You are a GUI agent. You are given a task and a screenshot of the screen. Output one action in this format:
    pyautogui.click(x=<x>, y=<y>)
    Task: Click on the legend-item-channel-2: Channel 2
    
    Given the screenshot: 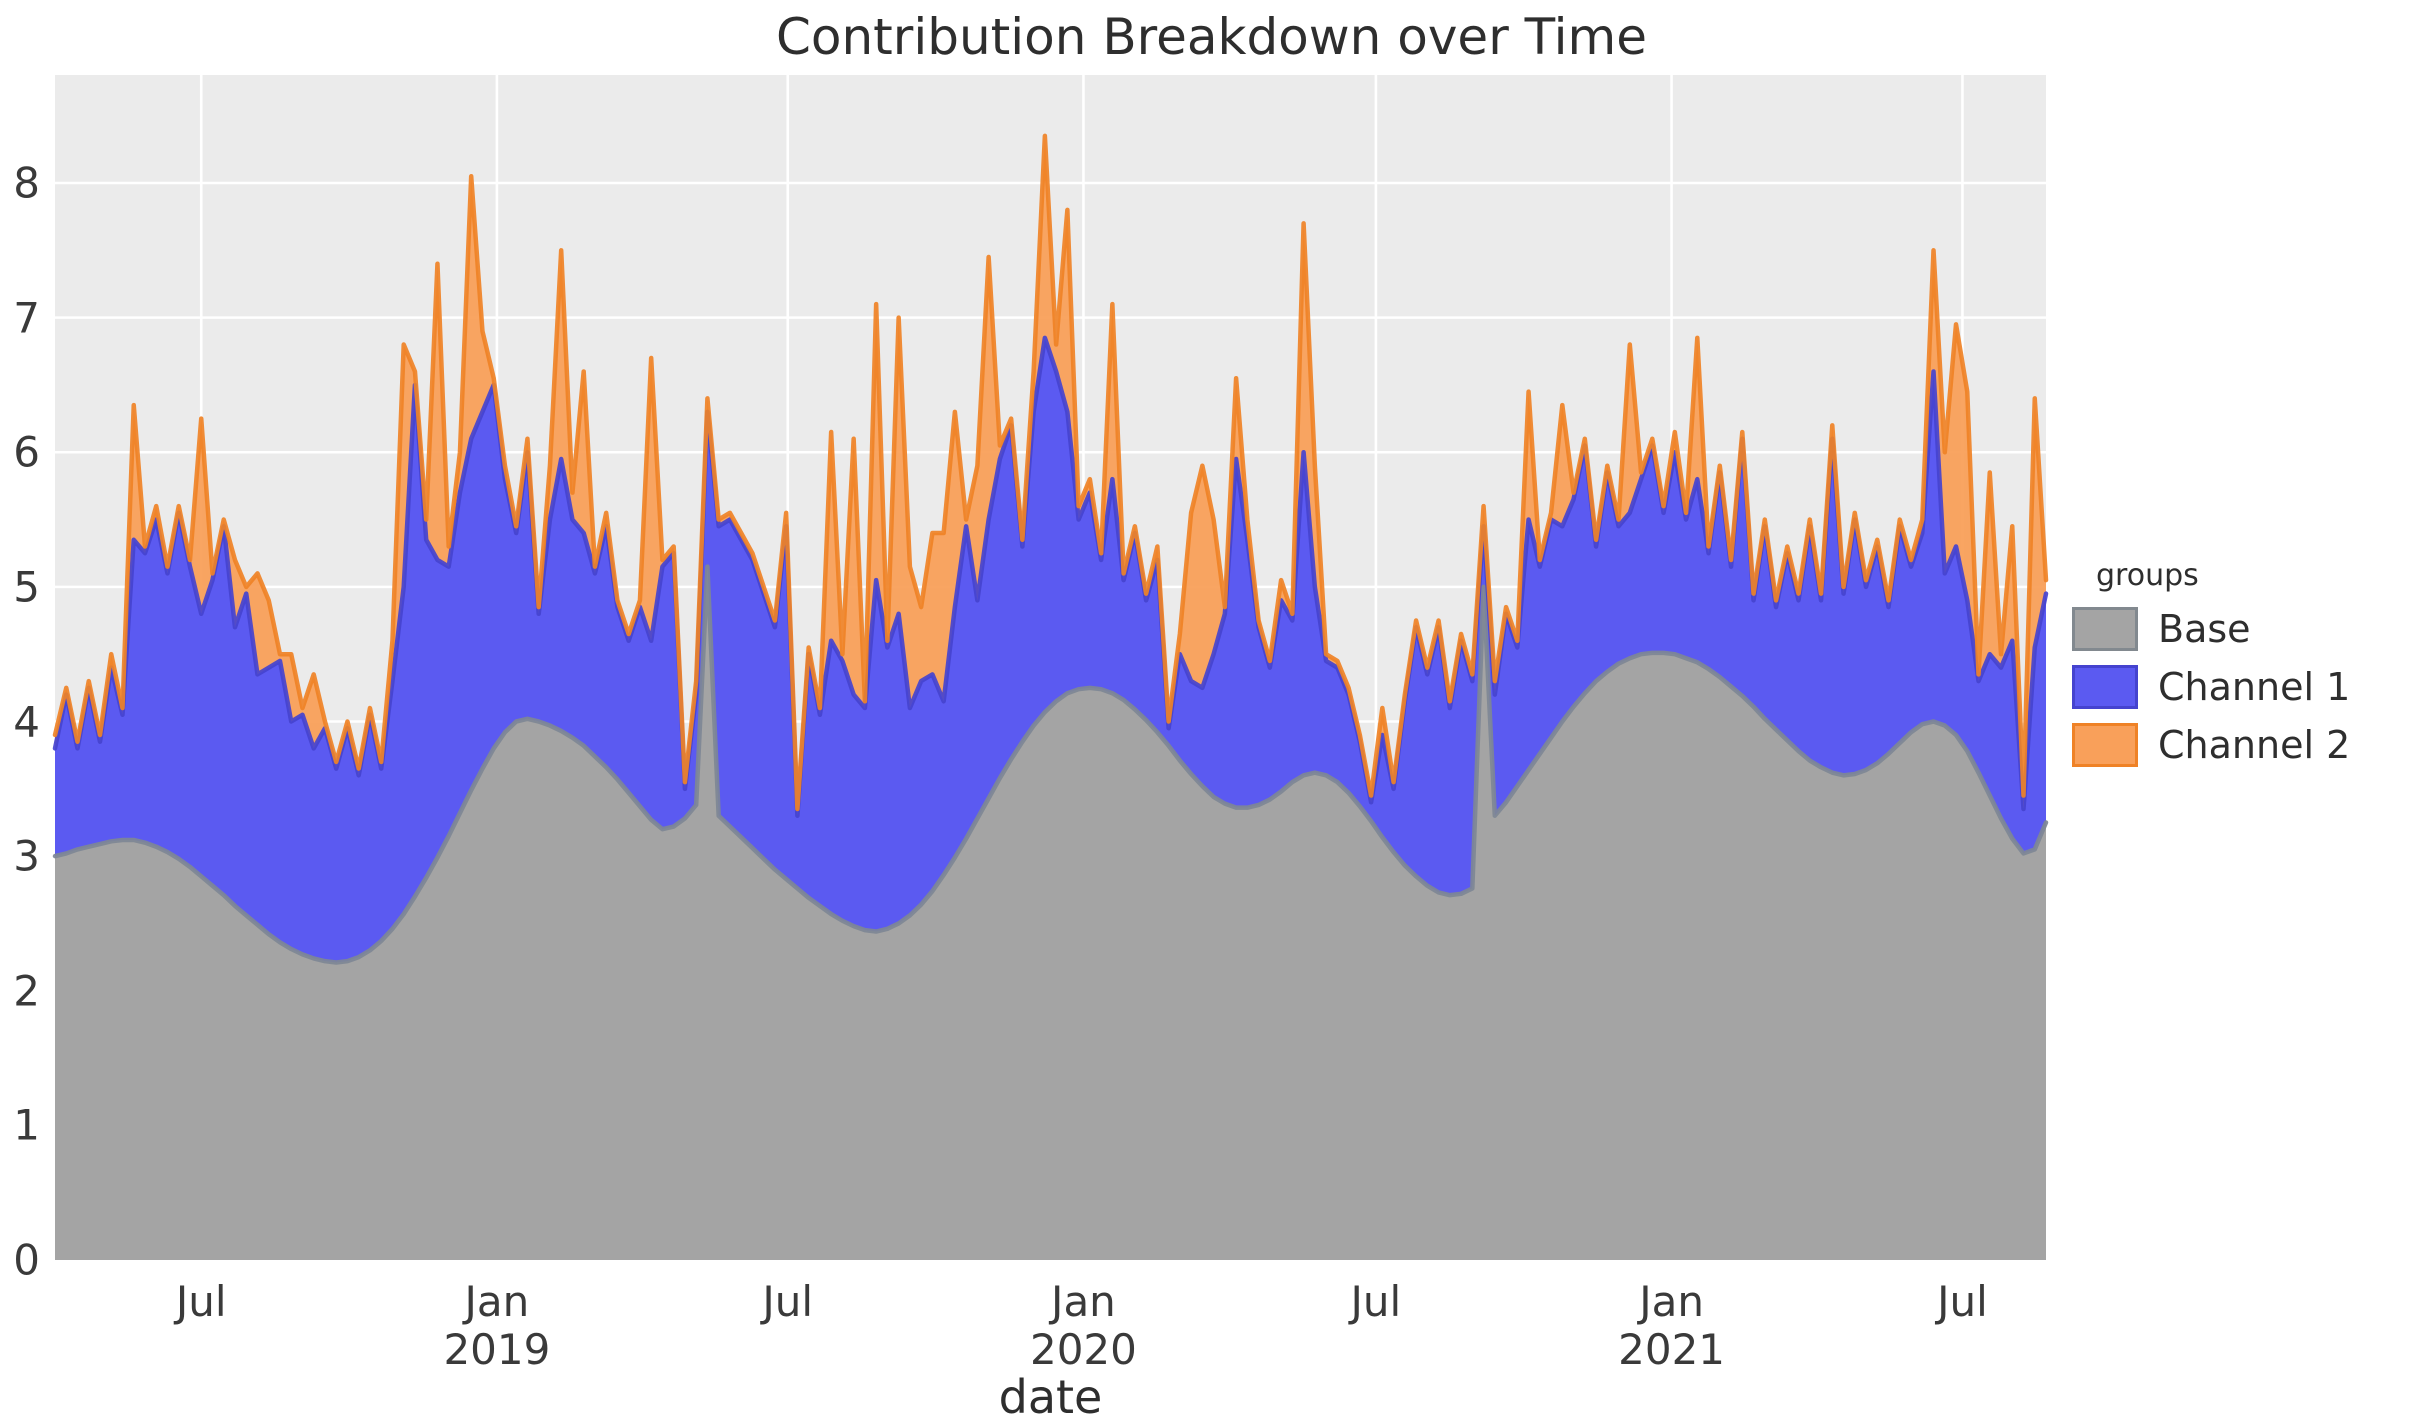 What is the action you would take?
    pyautogui.click(x=2211, y=745)
    